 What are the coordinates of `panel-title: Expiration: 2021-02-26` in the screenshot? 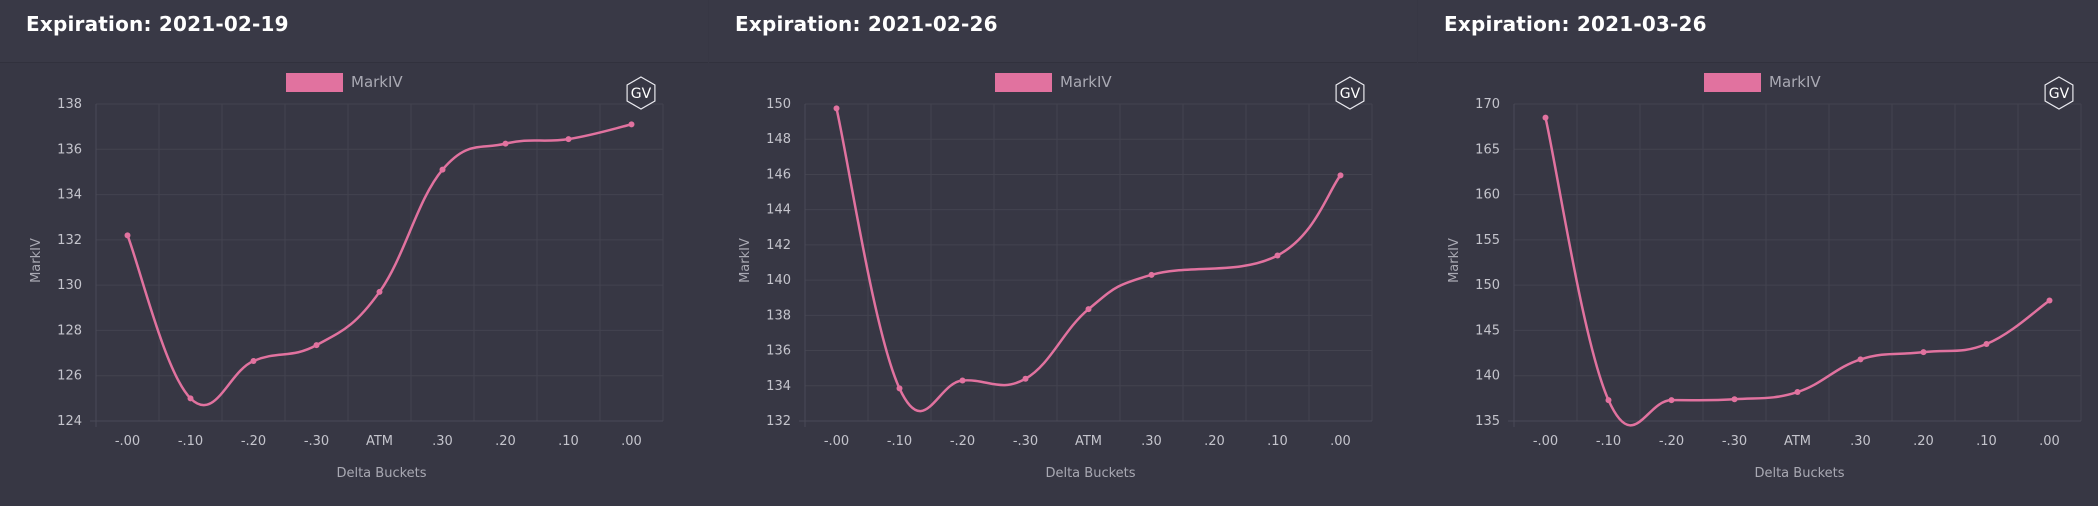 It's located at (866, 24).